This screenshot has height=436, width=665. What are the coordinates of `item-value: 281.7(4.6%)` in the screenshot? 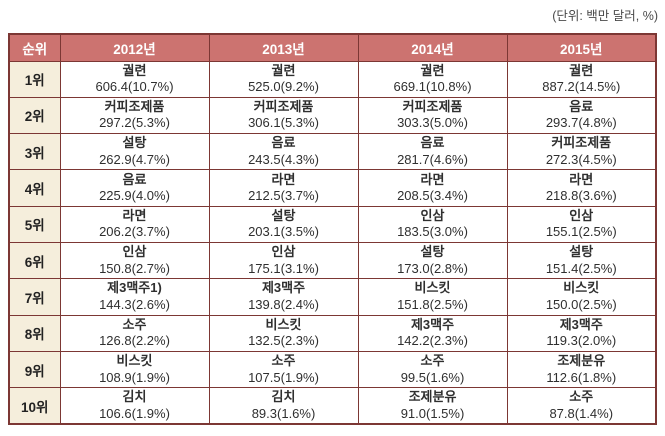 It's located at (432, 159).